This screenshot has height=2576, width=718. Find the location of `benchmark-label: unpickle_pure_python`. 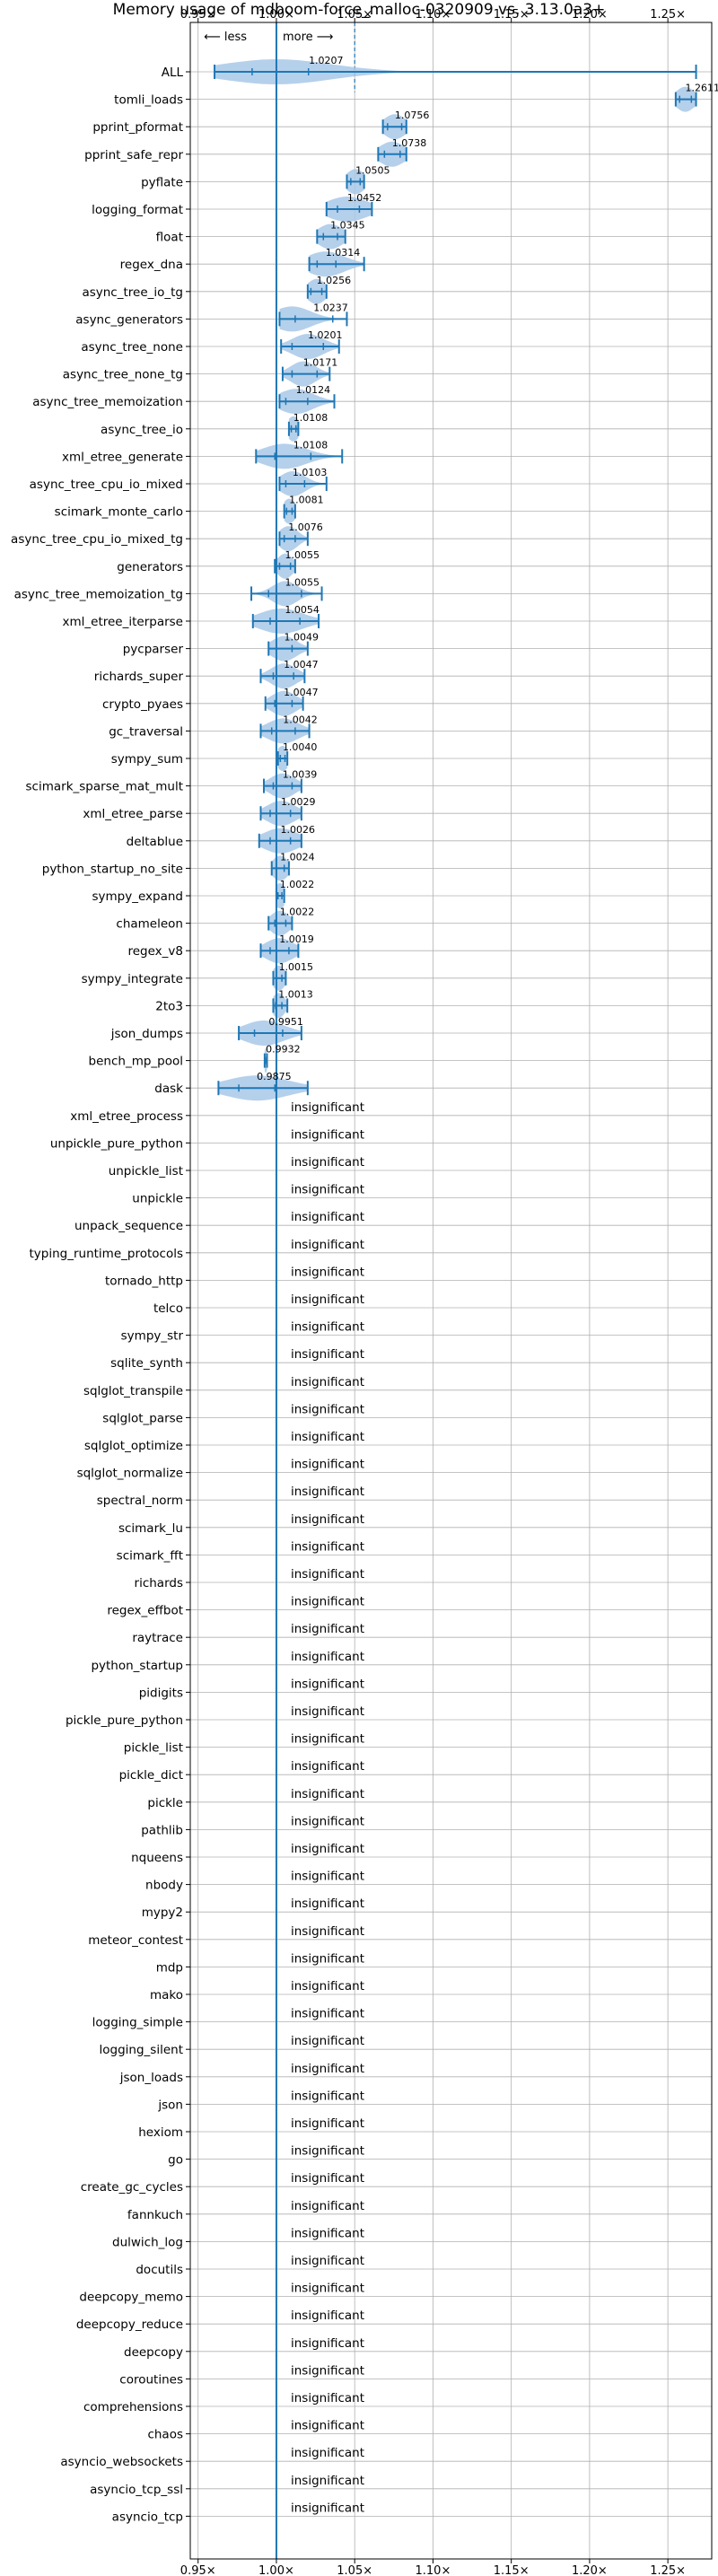

benchmark-label: unpickle_pure_python is located at coordinates (116, 1143).